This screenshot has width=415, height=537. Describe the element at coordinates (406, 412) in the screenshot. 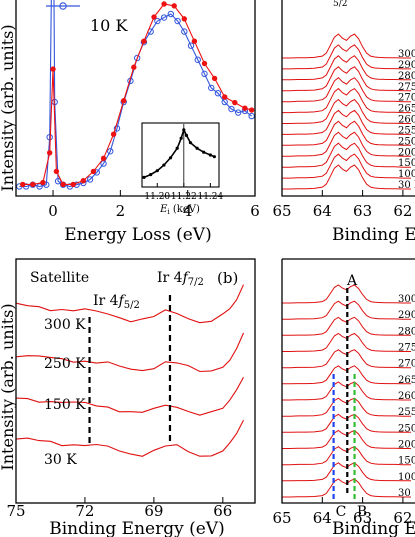

I see `temperature-label: 255` at that location.